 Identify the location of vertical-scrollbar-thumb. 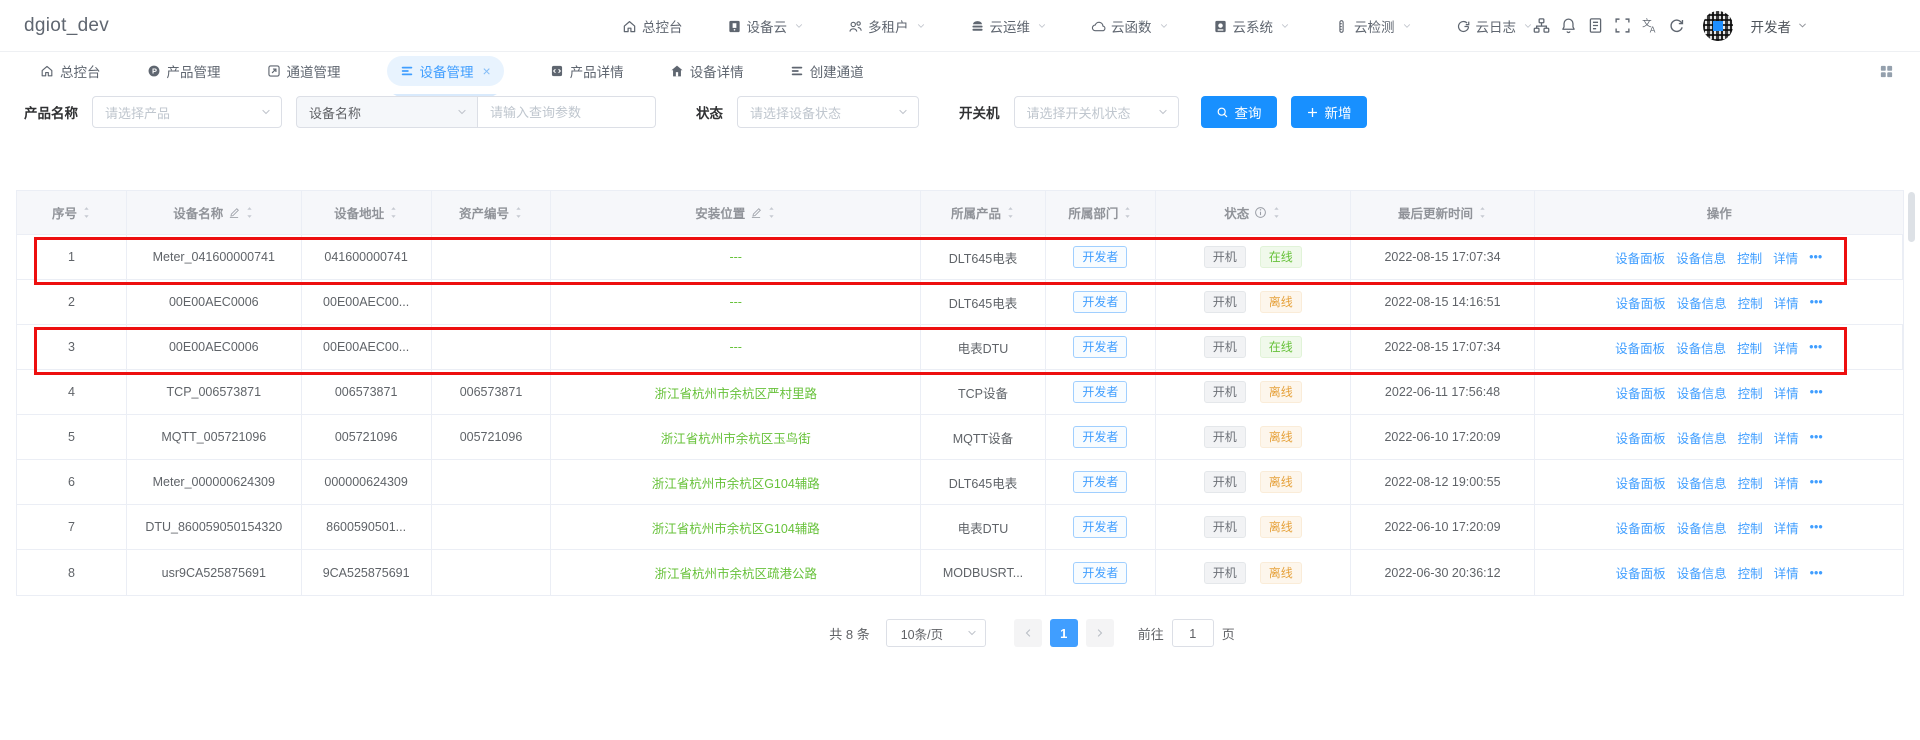
(1911, 217).